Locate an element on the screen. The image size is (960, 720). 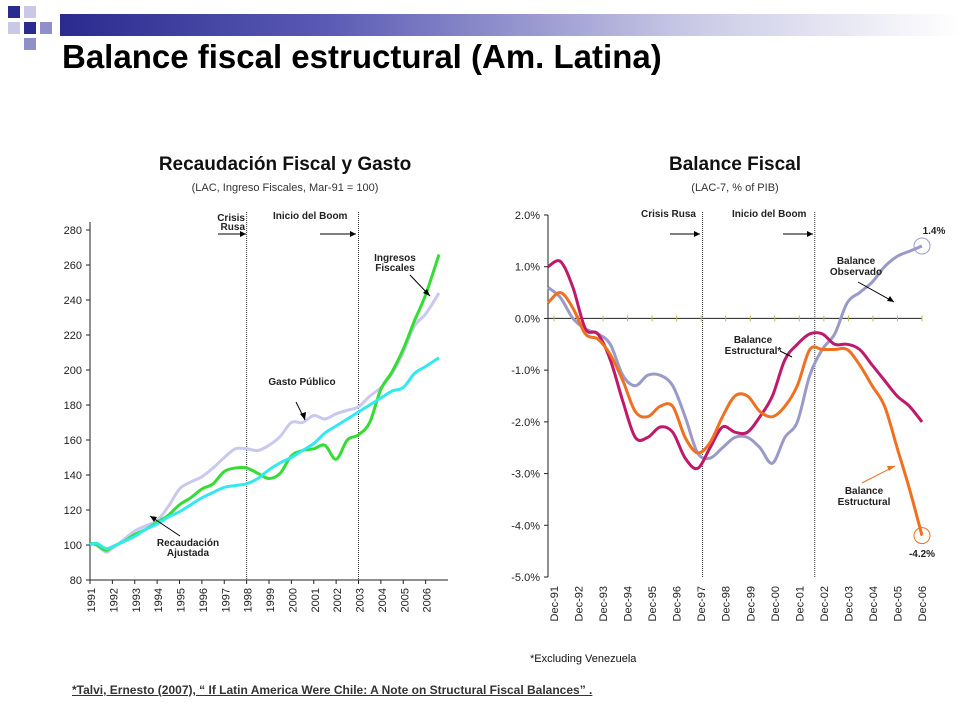
left-x-tick-label: 2001 is located at coordinates (316, 600).